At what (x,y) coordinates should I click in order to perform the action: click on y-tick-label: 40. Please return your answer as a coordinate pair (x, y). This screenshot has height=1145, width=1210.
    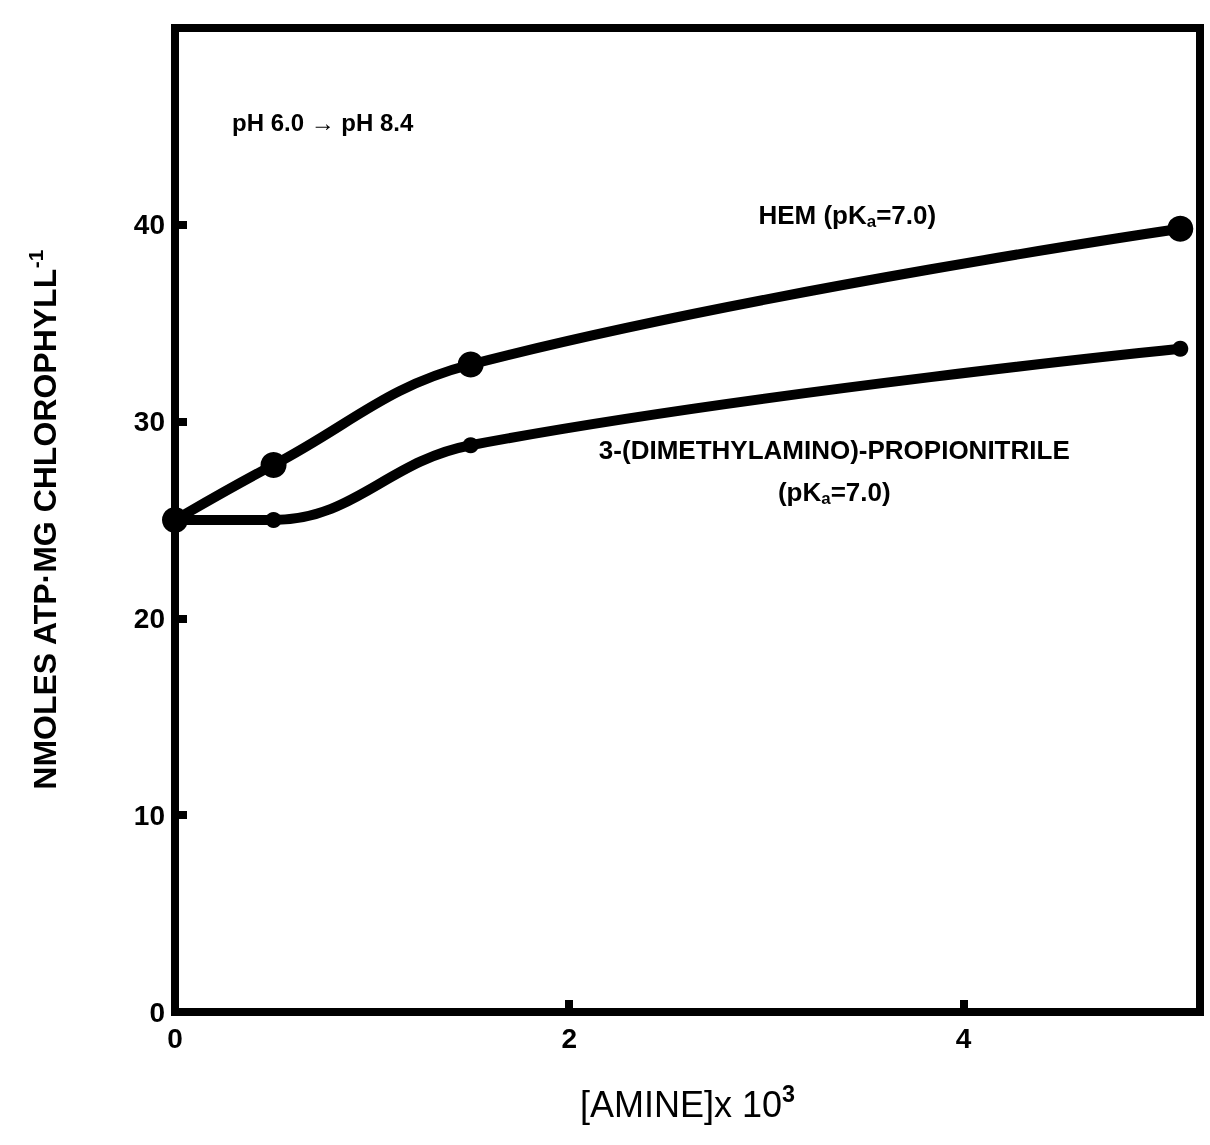
    Looking at the image, I should click on (149, 225).